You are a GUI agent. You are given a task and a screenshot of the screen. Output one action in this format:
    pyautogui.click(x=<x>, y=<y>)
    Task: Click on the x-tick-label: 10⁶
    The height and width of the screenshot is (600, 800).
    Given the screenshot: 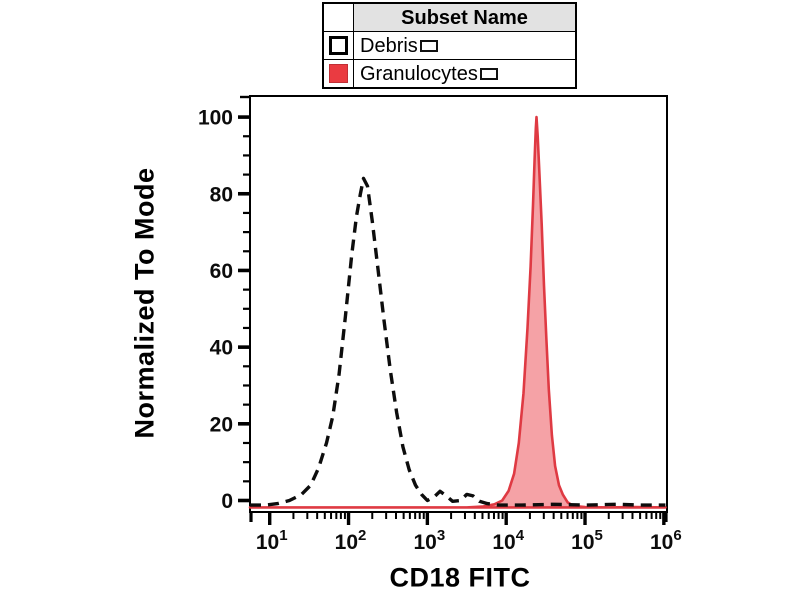 What is the action you would take?
    pyautogui.click(x=666, y=540)
    